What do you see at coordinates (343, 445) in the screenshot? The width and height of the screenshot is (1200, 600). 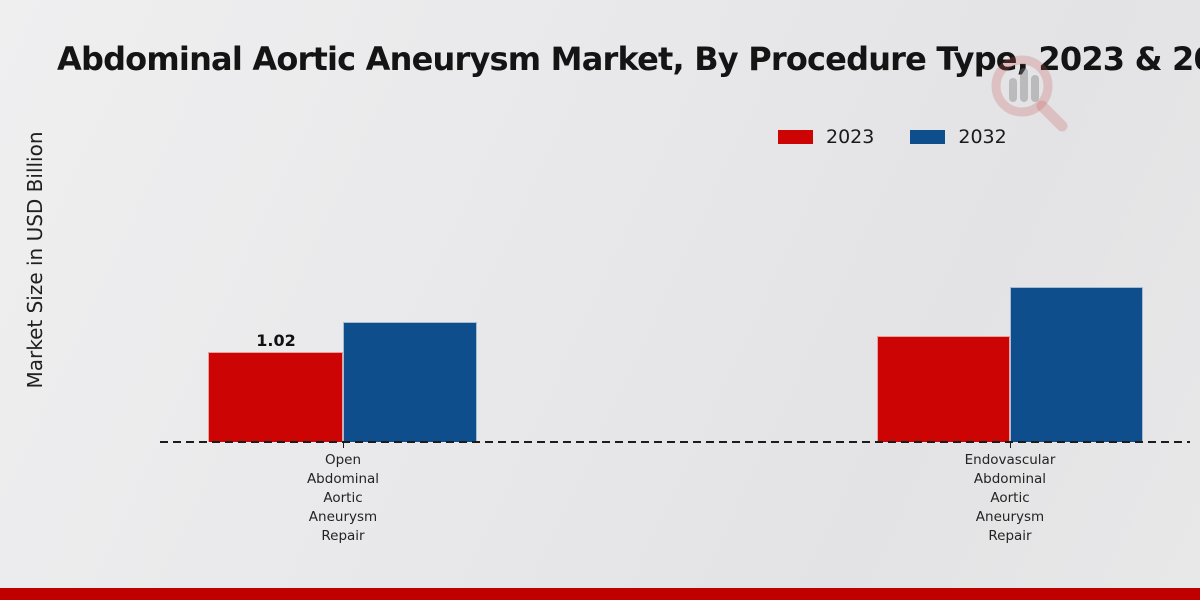 I see `x-axis-tick-open` at bounding box center [343, 445].